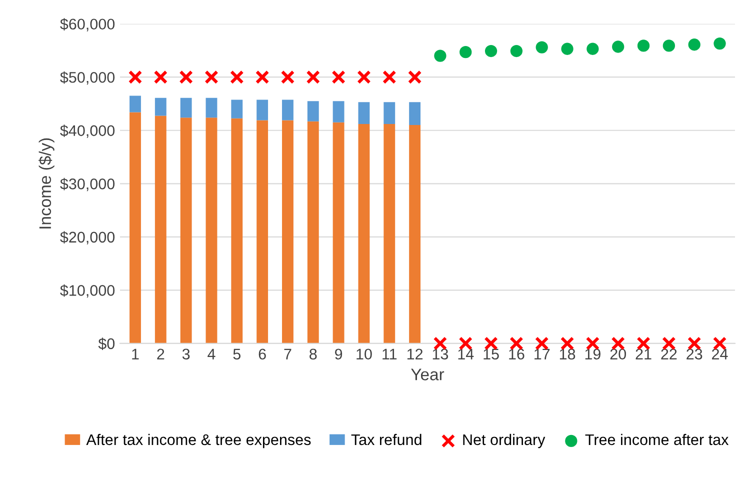 The image size is (750, 477). What do you see at coordinates (644, 354) in the screenshot?
I see `x-tick-label: 21` at bounding box center [644, 354].